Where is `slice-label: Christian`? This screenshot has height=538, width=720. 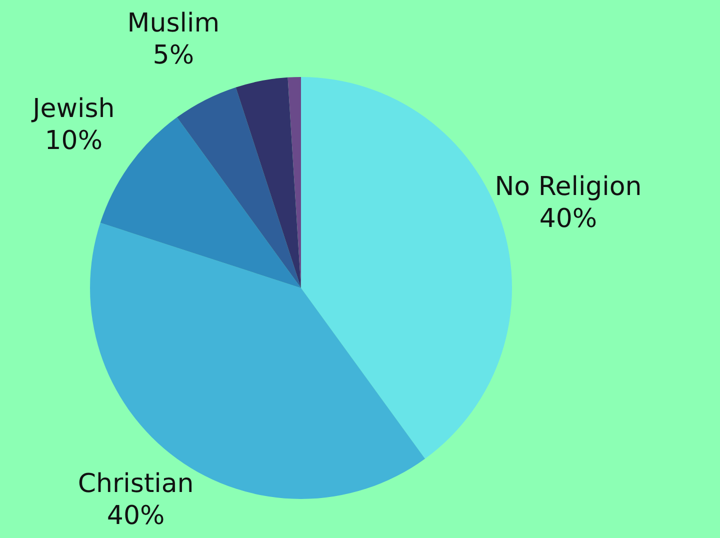 slice-label: Christian is located at coordinates (136, 484).